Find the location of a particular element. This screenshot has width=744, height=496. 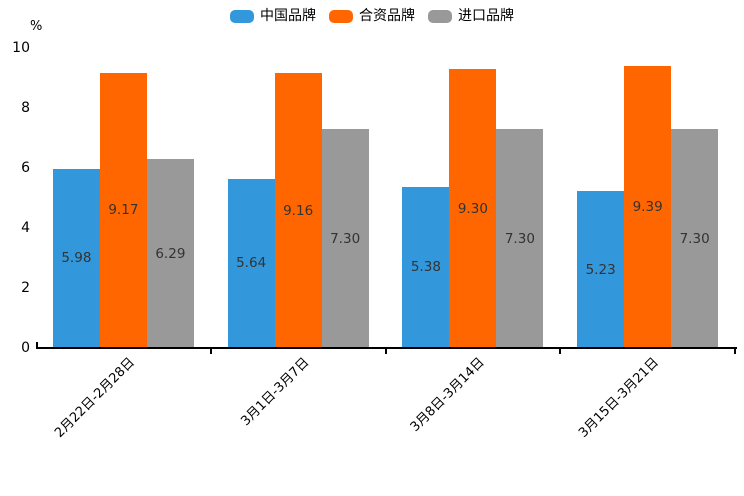

y-axis-tick-label: 0 is located at coordinates (25, 348).